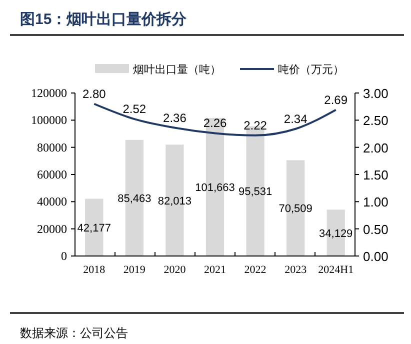 The width and height of the screenshot is (411, 344). What do you see at coordinates (104, 19) in the screenshot?
I see `chart-title: 图15：烟叶出口量价拆分` at bounding box center [104, 19].